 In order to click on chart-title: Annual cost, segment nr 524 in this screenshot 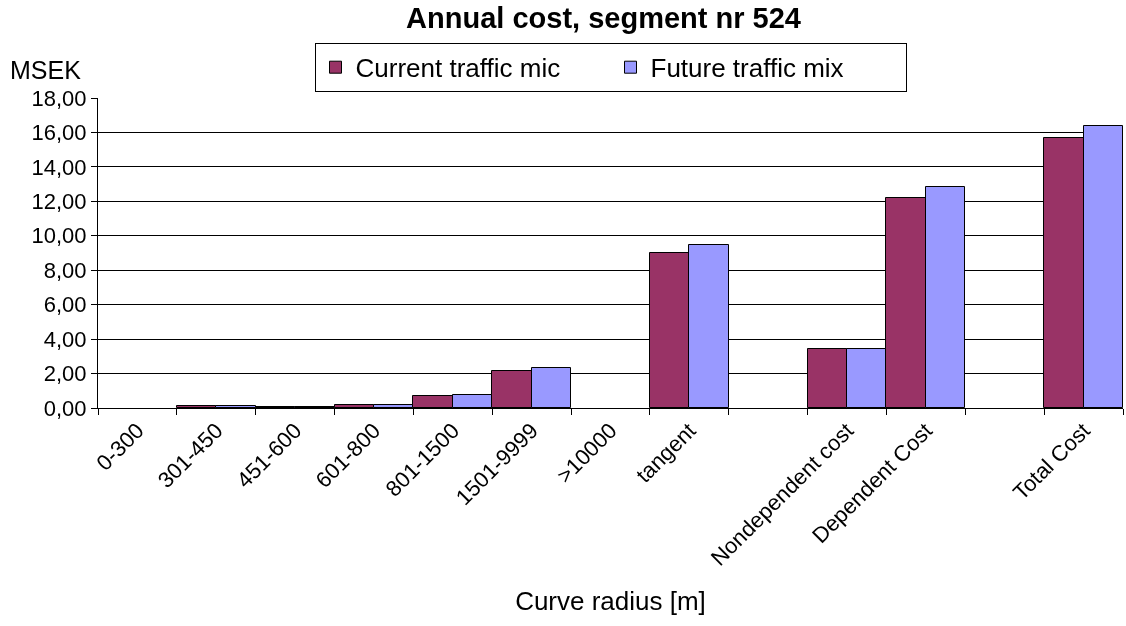, I will do `click(603, 17)`.